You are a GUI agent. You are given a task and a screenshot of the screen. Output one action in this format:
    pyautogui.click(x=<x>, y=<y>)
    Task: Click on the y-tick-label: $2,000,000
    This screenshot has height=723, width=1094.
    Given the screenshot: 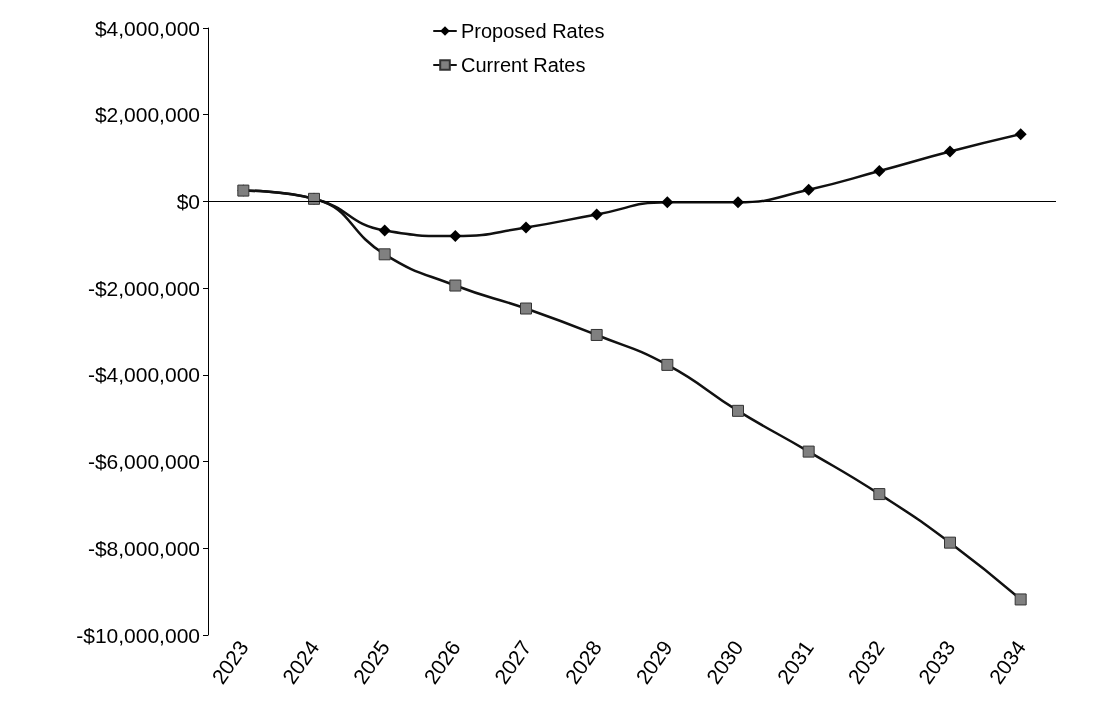 What is the action you would take?
    pyautogui.click(x=147, y=115)
    